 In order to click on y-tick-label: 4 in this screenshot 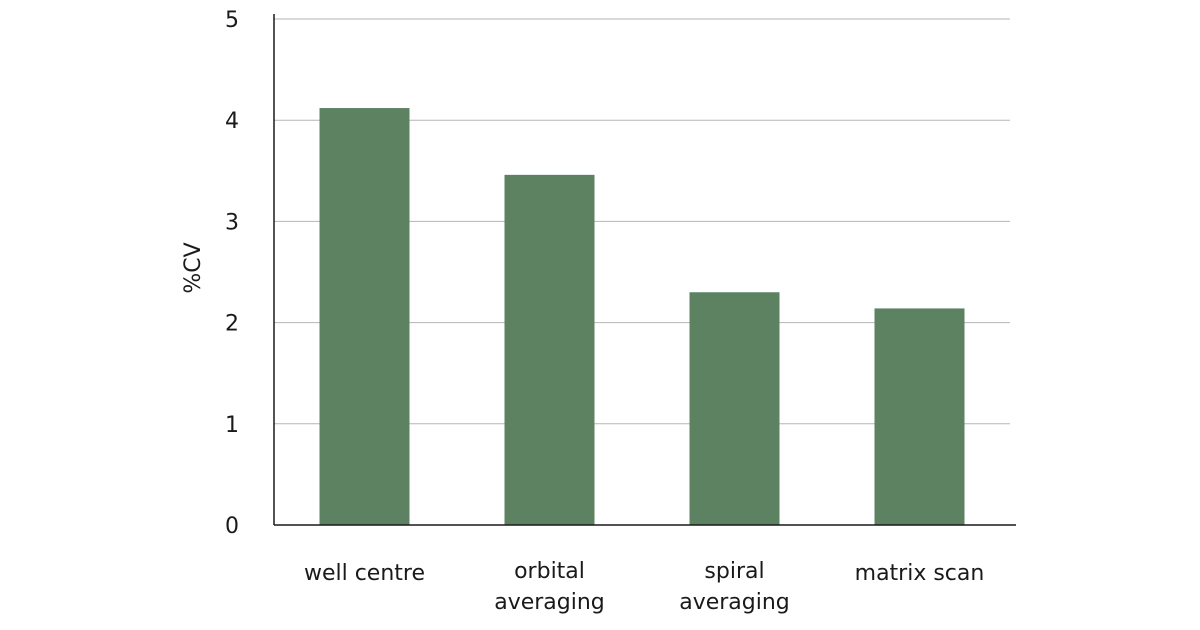, I will do `click(232, 121)`.